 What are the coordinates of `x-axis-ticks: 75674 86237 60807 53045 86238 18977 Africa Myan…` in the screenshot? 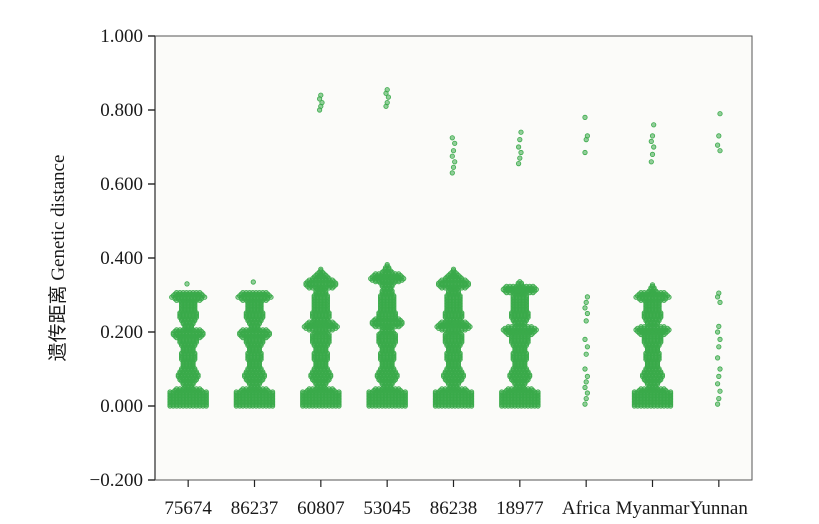 It's located at (456, 499).